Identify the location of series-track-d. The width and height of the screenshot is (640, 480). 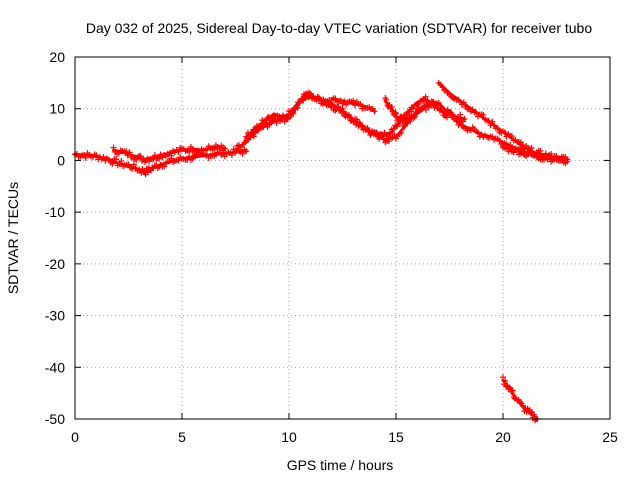
(355, 115).